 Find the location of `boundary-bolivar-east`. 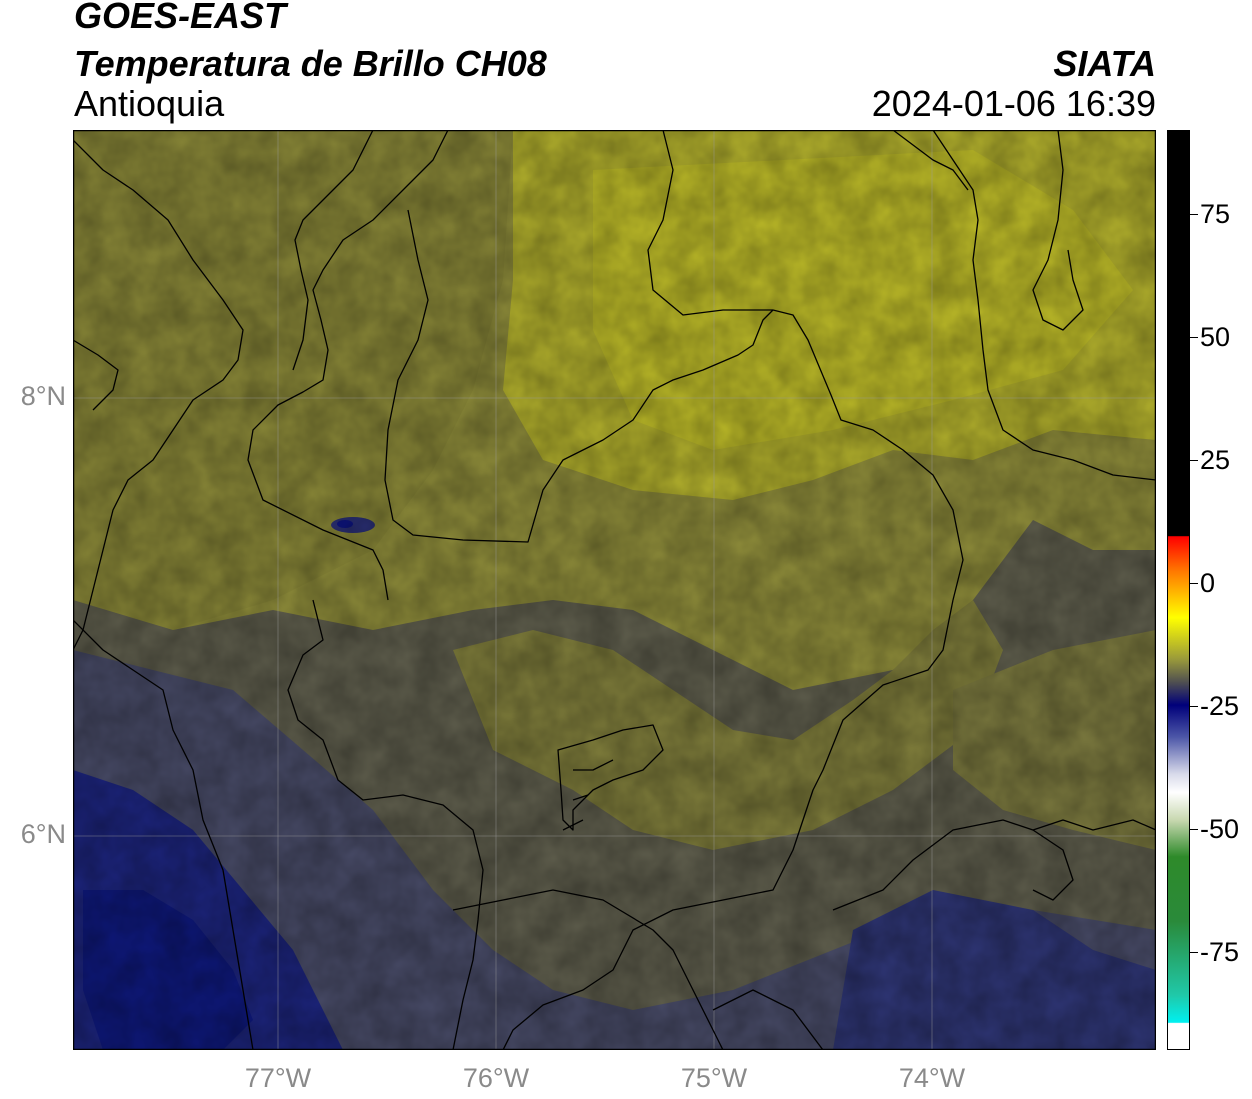

boundary-bolivar-east is located at coordinates (1044, 305).